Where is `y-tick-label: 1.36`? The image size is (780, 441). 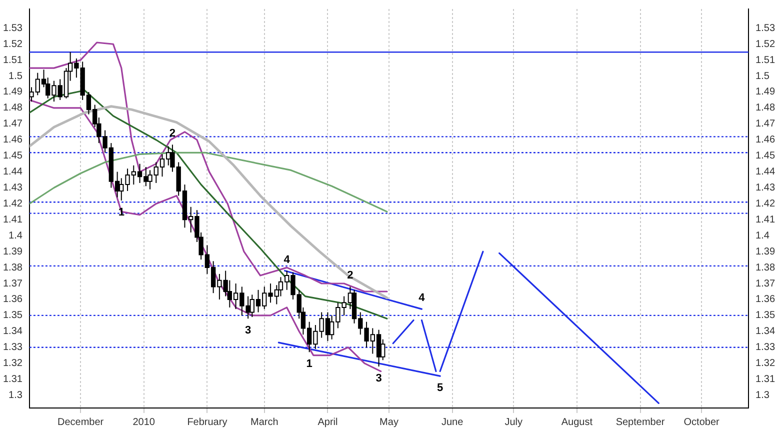
y-tick-label: 1.36 is located at coordinates (12, 300).